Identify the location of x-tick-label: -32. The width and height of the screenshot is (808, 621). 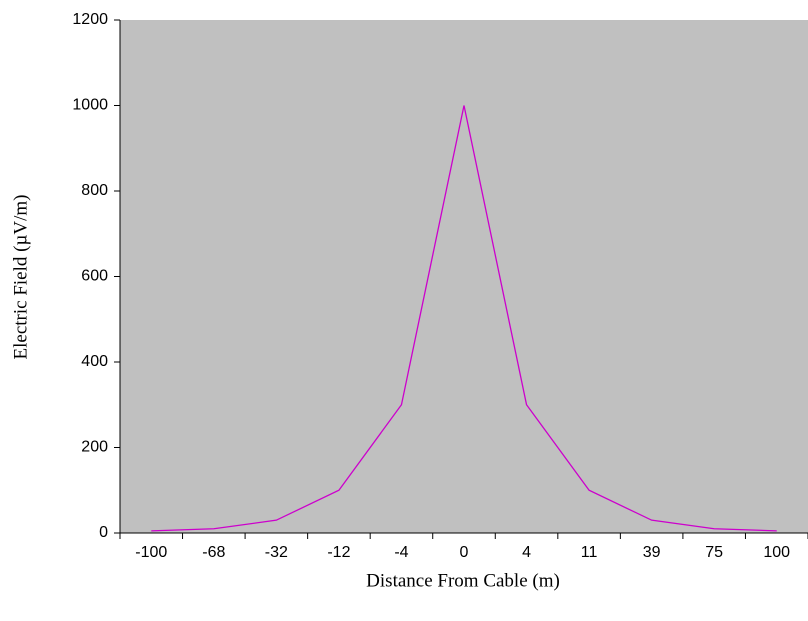
(276, 552).